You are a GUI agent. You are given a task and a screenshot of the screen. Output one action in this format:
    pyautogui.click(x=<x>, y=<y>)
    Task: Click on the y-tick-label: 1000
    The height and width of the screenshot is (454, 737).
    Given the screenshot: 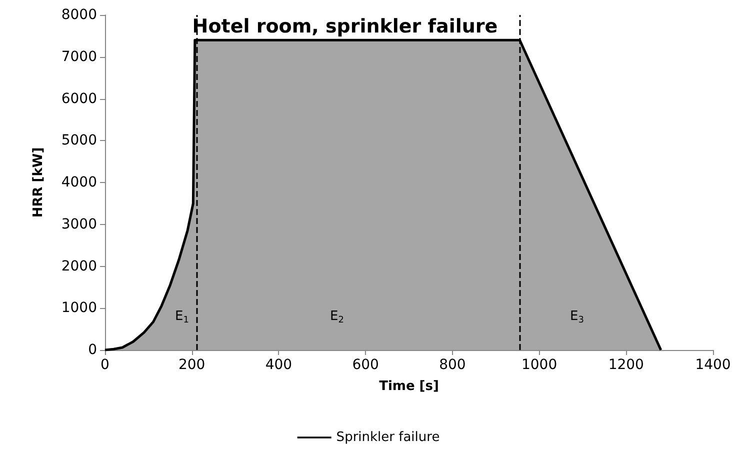 What is the action you would take?
    pyautogui.click(x=79, y=308)
    